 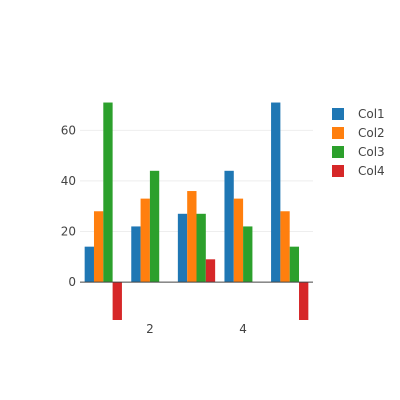 I want to click on legend-swatch-col4, so click(x=338, y=171).